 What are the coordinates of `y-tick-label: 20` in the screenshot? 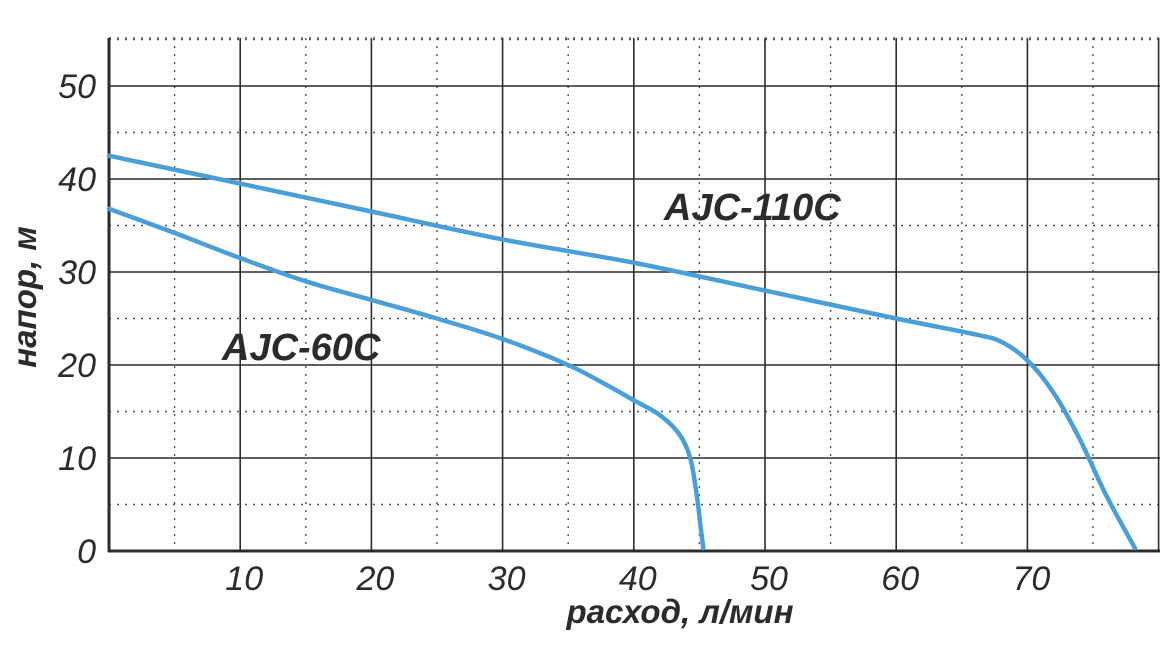 It's located at (76, 366).